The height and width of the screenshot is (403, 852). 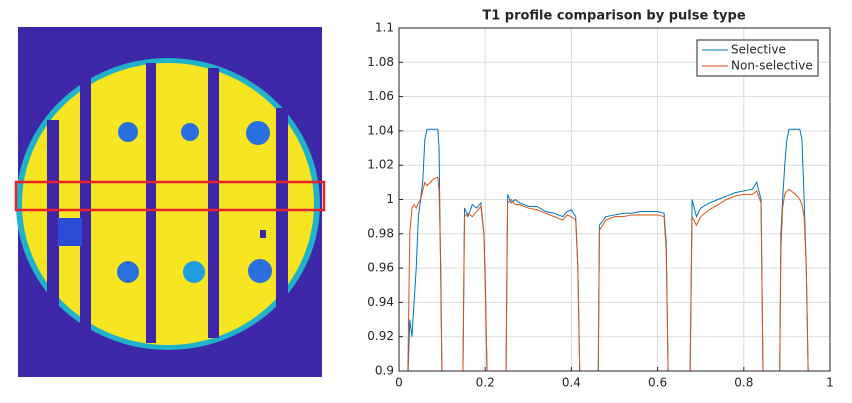 What do you see at coordinates (743, 383) in the screenshot?
I see `x-tick-label: 0.8` at bounding box center [743, 383].